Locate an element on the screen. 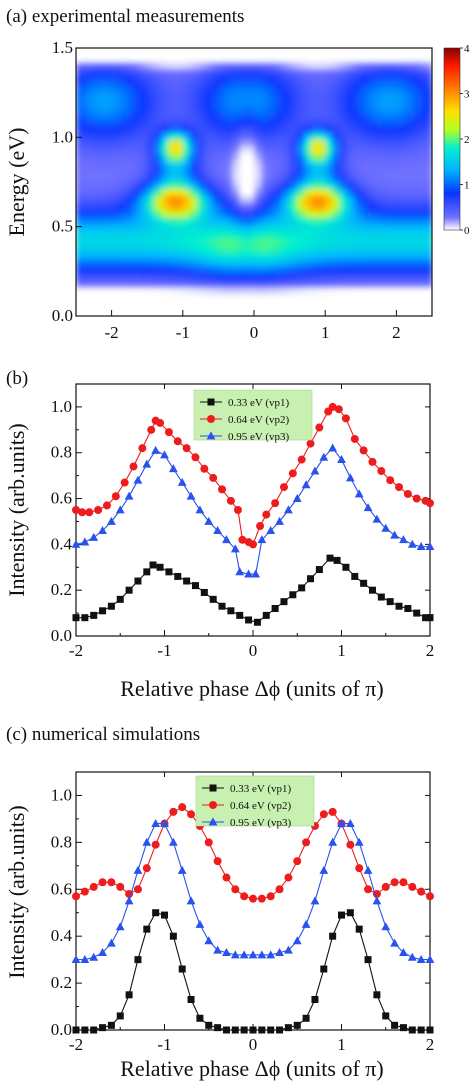  heatmap-y-ticks: 0.00.51.01.5 is located at coordinates (67, 181).